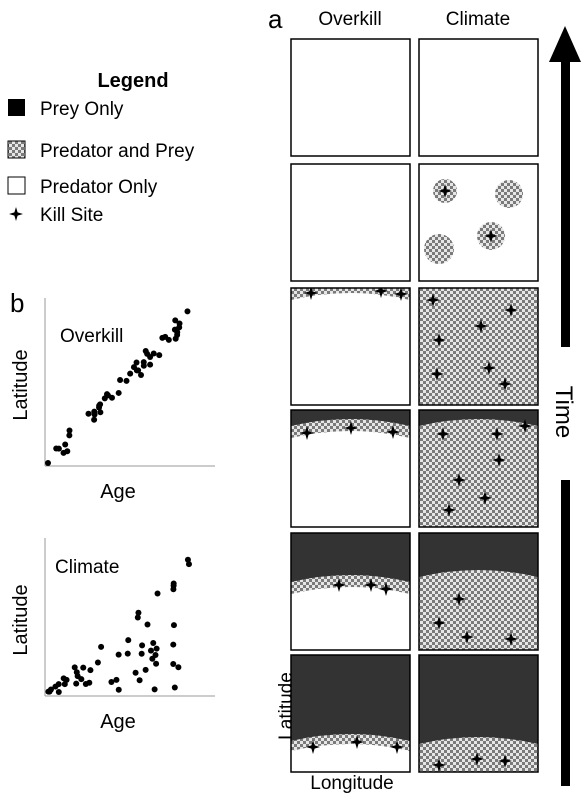 The width and height of the screenshot is (585, 794). Describe the element at coordinates (112, 635) in the screenshot. I see `scatter-plot: Climate Latitude Age` at that location.